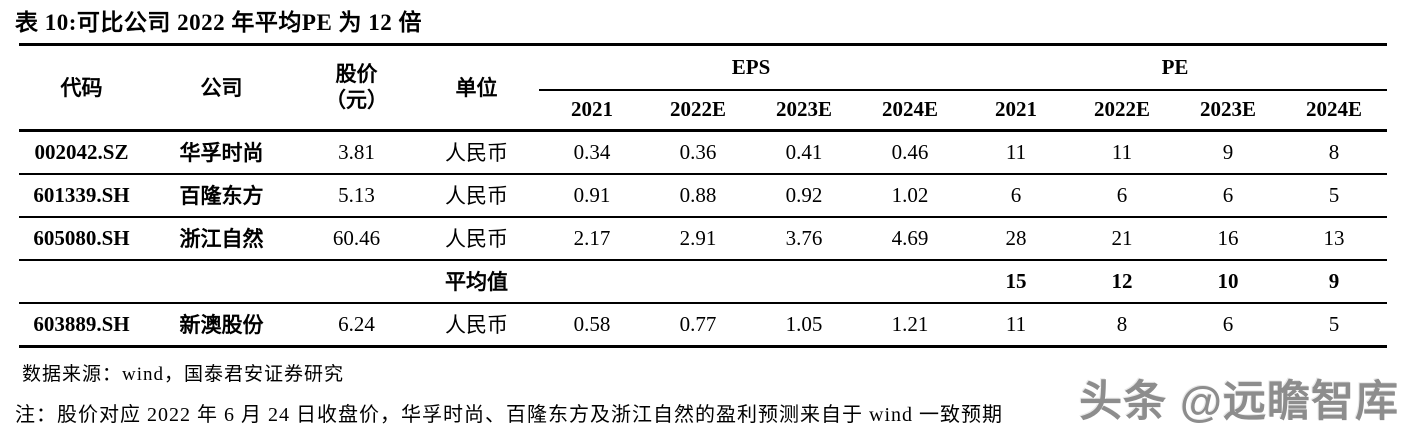  What do you see at coordinates (698, 238) in the screenshot?
I see `cell-eps-2022e: 2.91` at bounding box center [698, 238].